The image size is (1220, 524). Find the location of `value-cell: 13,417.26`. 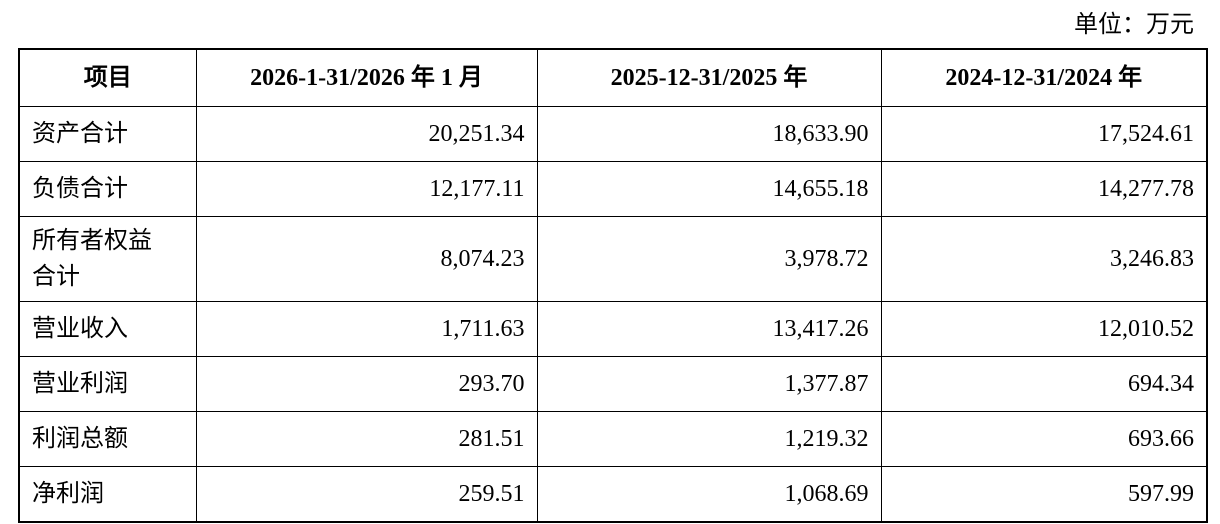

value-cell: 13,417.26 is located at coordinates (709, 329).